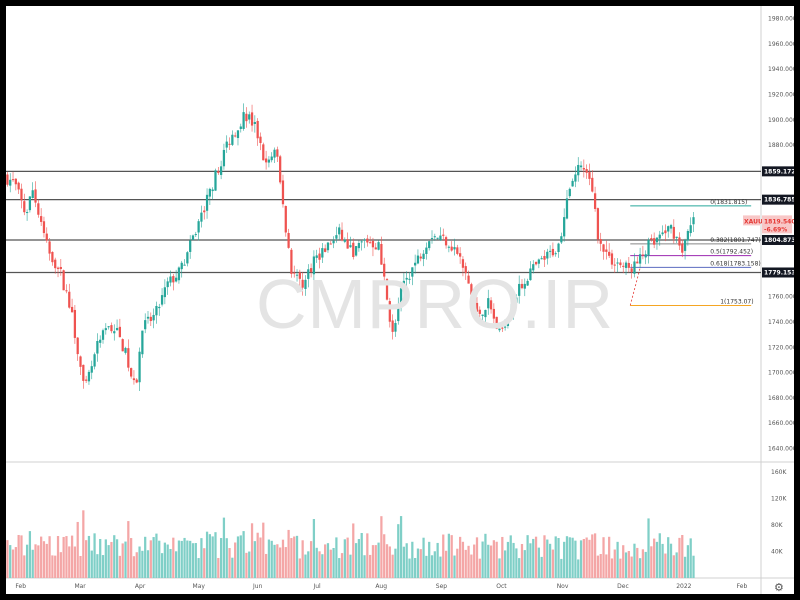 This screenshot has height=600, width=800. What do you see at coordinates (779, 587) in the screenshot?
I see `gear-icon: ⚙` at bounding box center [779, 587].